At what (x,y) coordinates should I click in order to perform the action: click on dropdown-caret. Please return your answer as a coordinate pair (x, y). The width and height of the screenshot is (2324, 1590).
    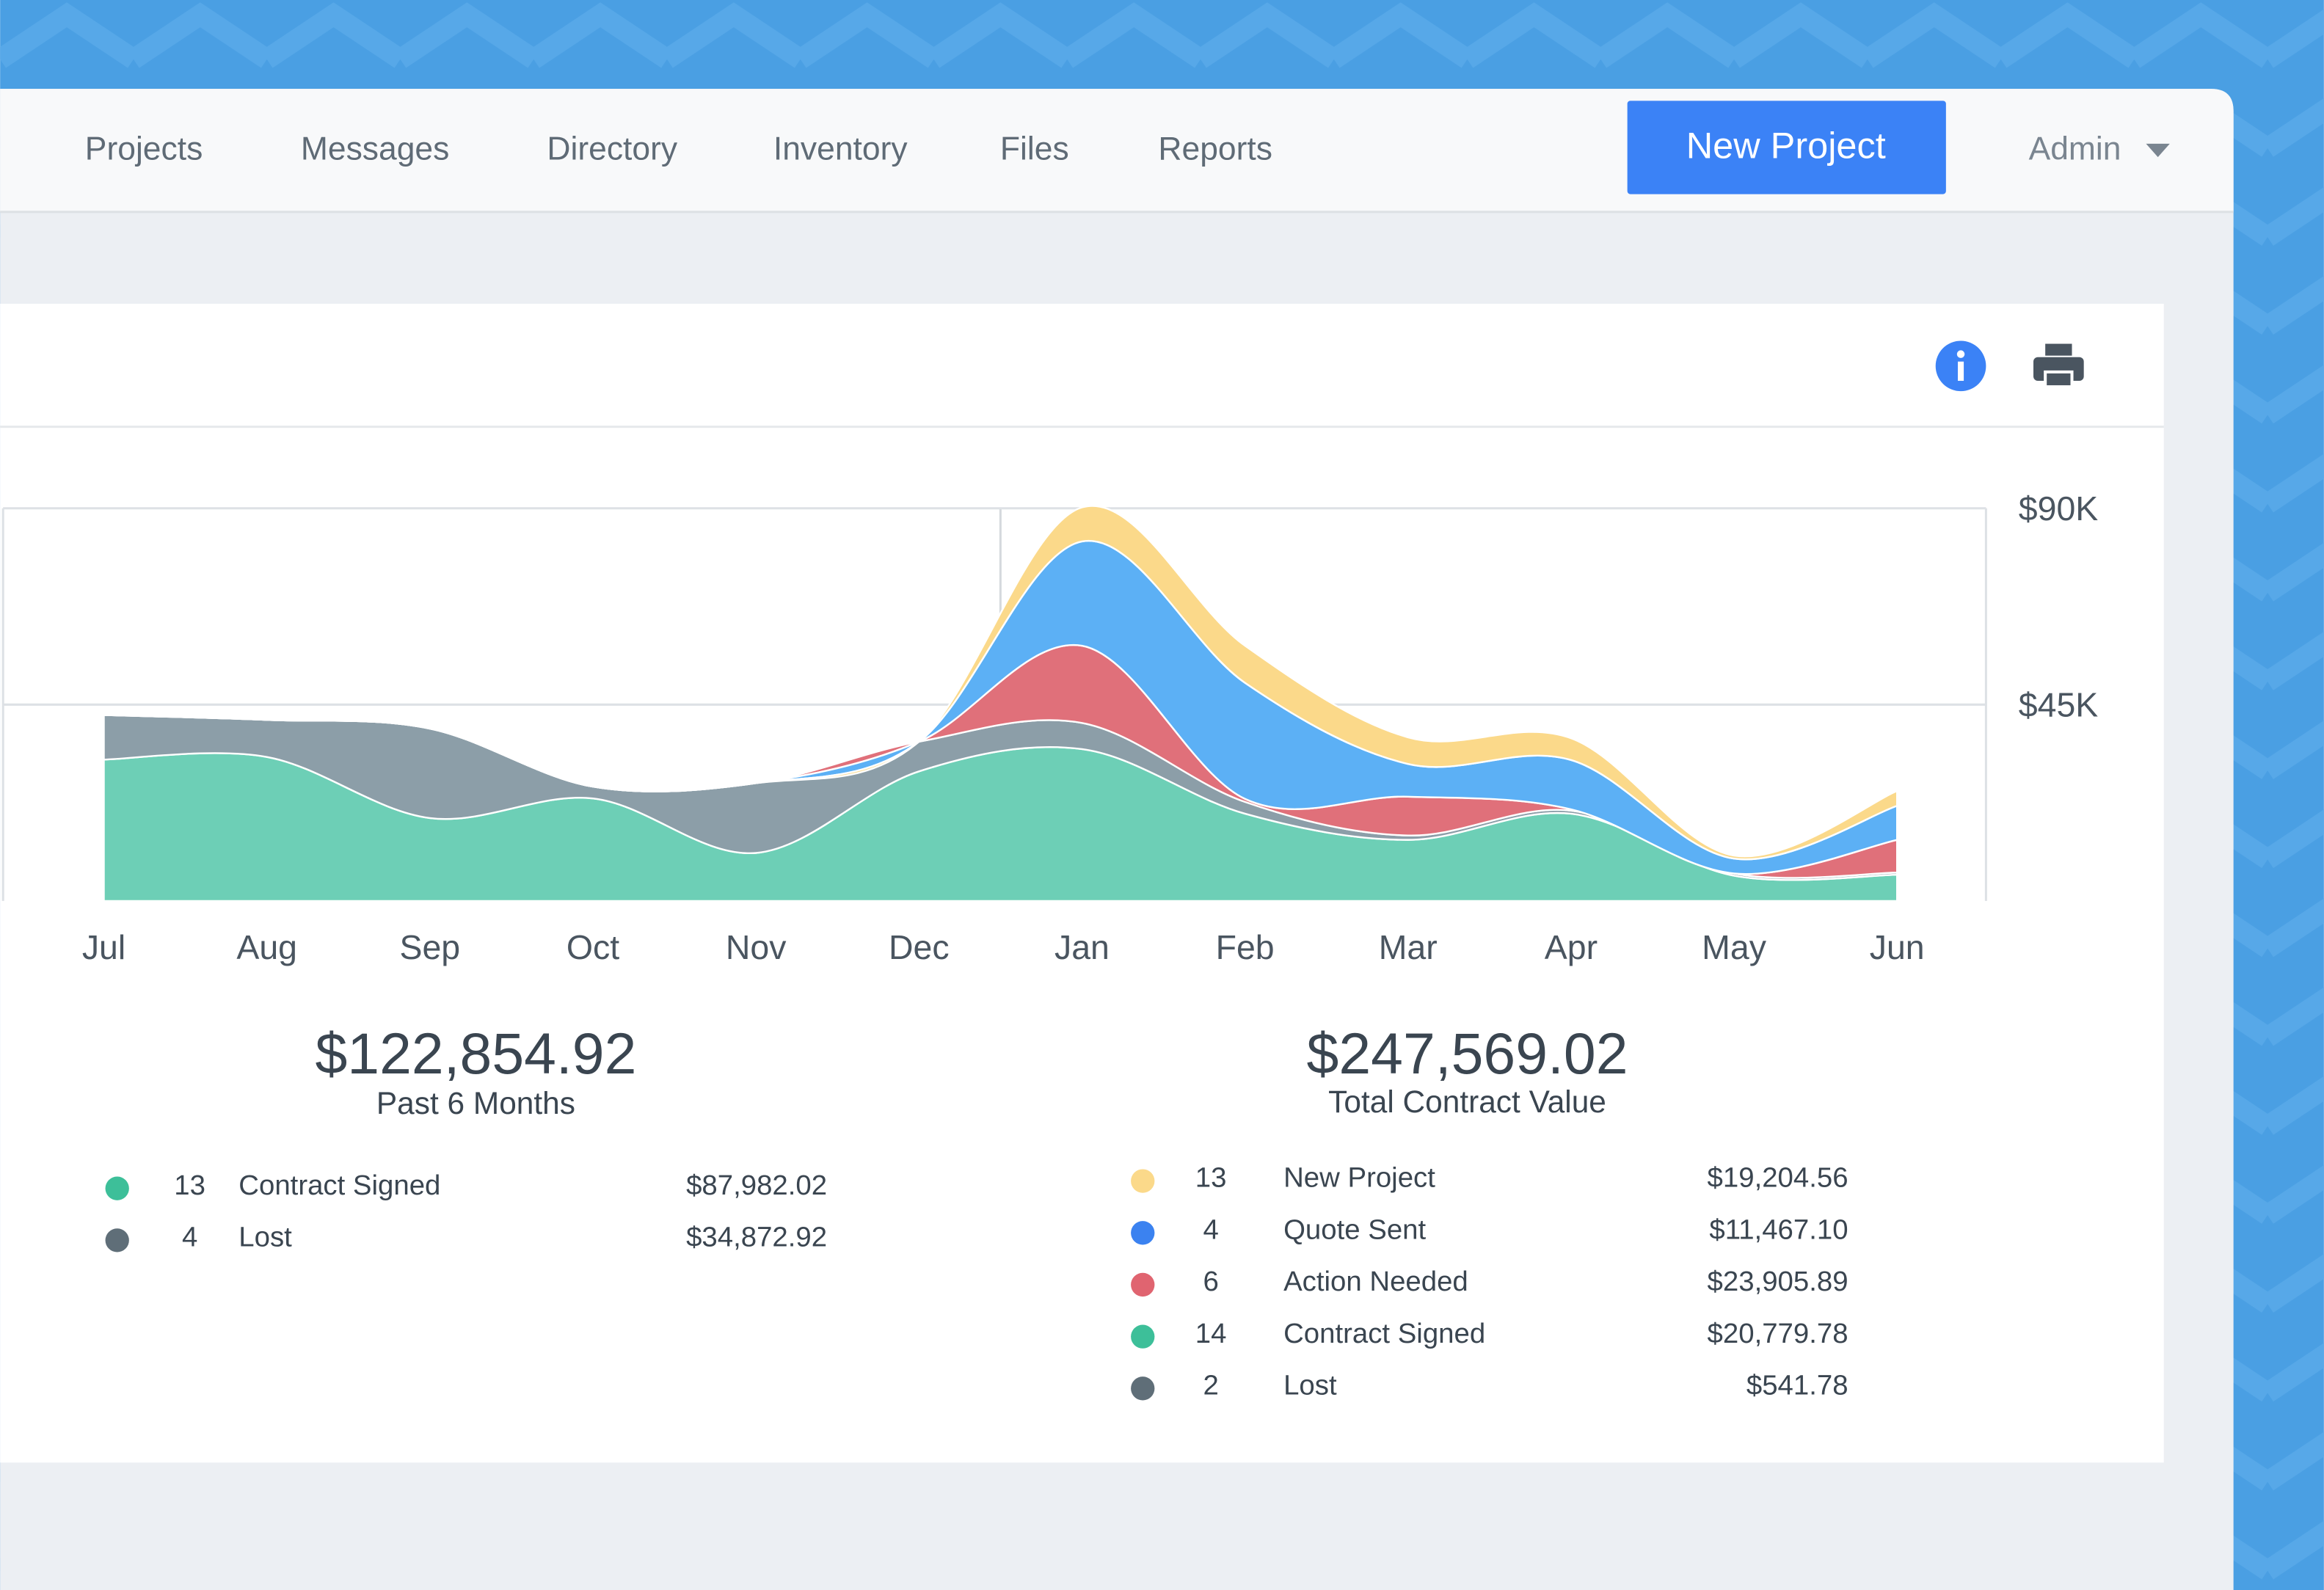
    Looking at the image, I should click on (2158, 150).